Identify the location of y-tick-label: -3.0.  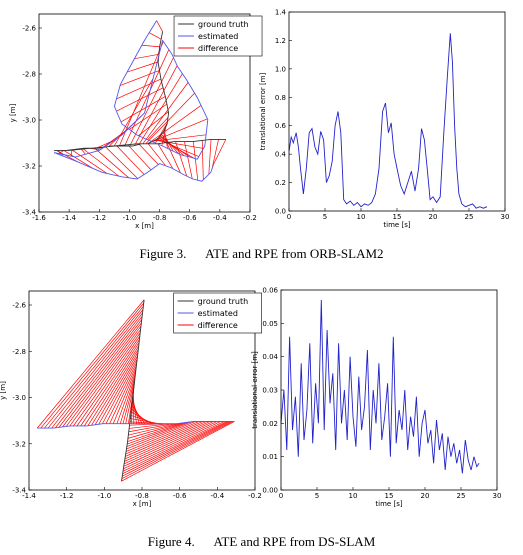
(29, 121).